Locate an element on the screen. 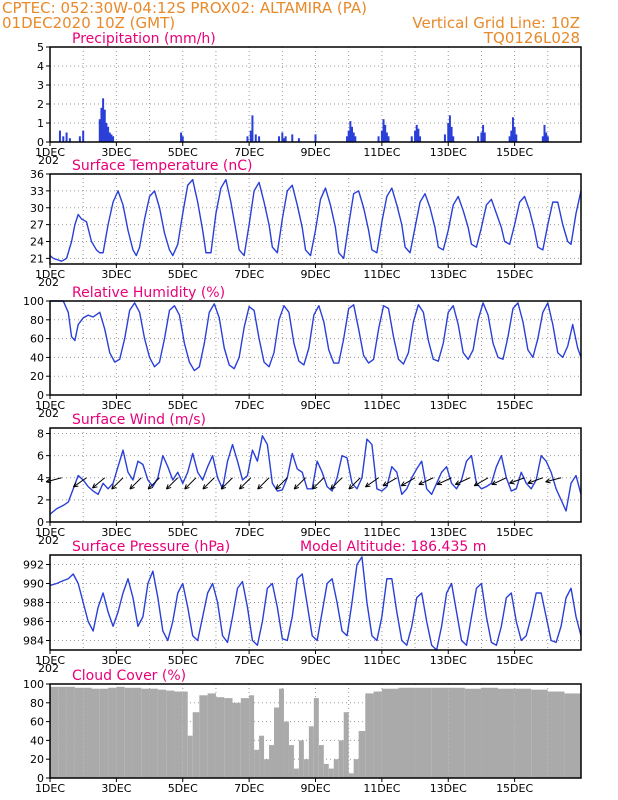 The width and height of the screenshot is (618, 800). y-tick-label: 2 is located at coordinates (40, 500).